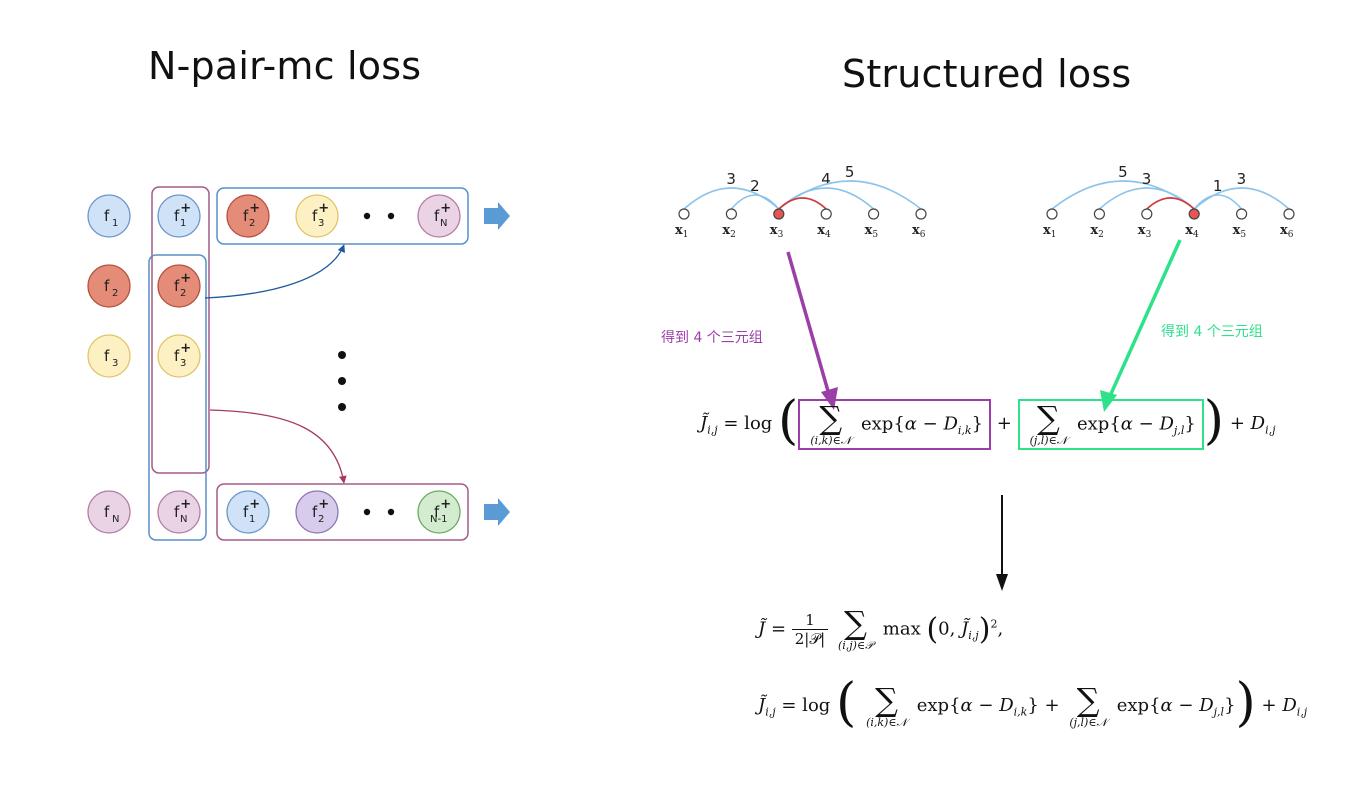 The height and width of the screenshot is (799, 1347). I want to click on embedding-node: f+ 1, so click(179, 216).